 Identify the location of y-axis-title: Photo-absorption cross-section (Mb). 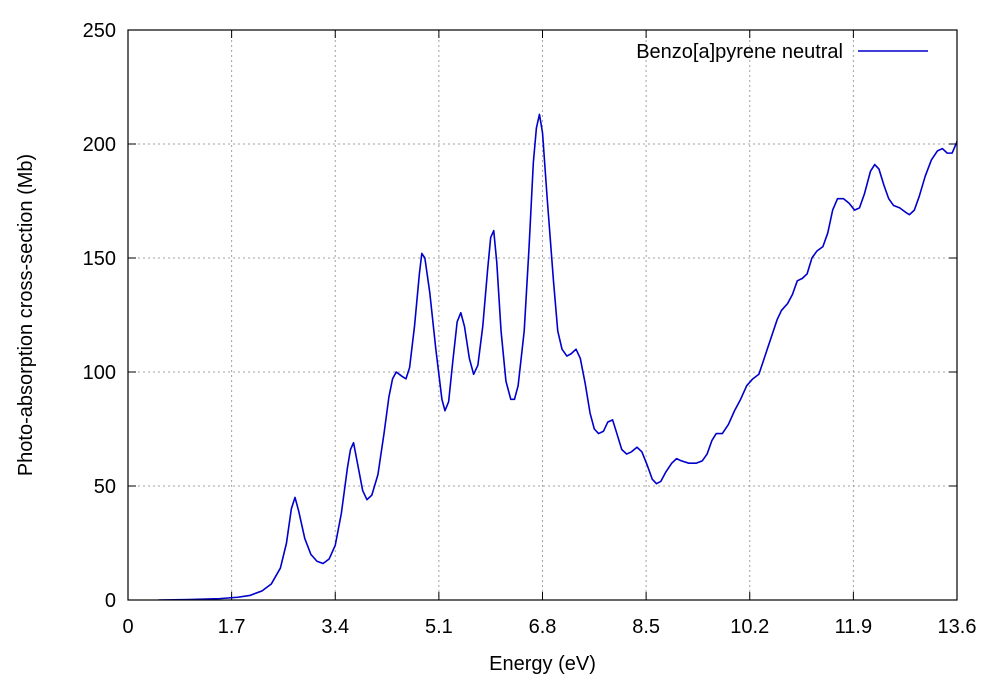
(26, 315).